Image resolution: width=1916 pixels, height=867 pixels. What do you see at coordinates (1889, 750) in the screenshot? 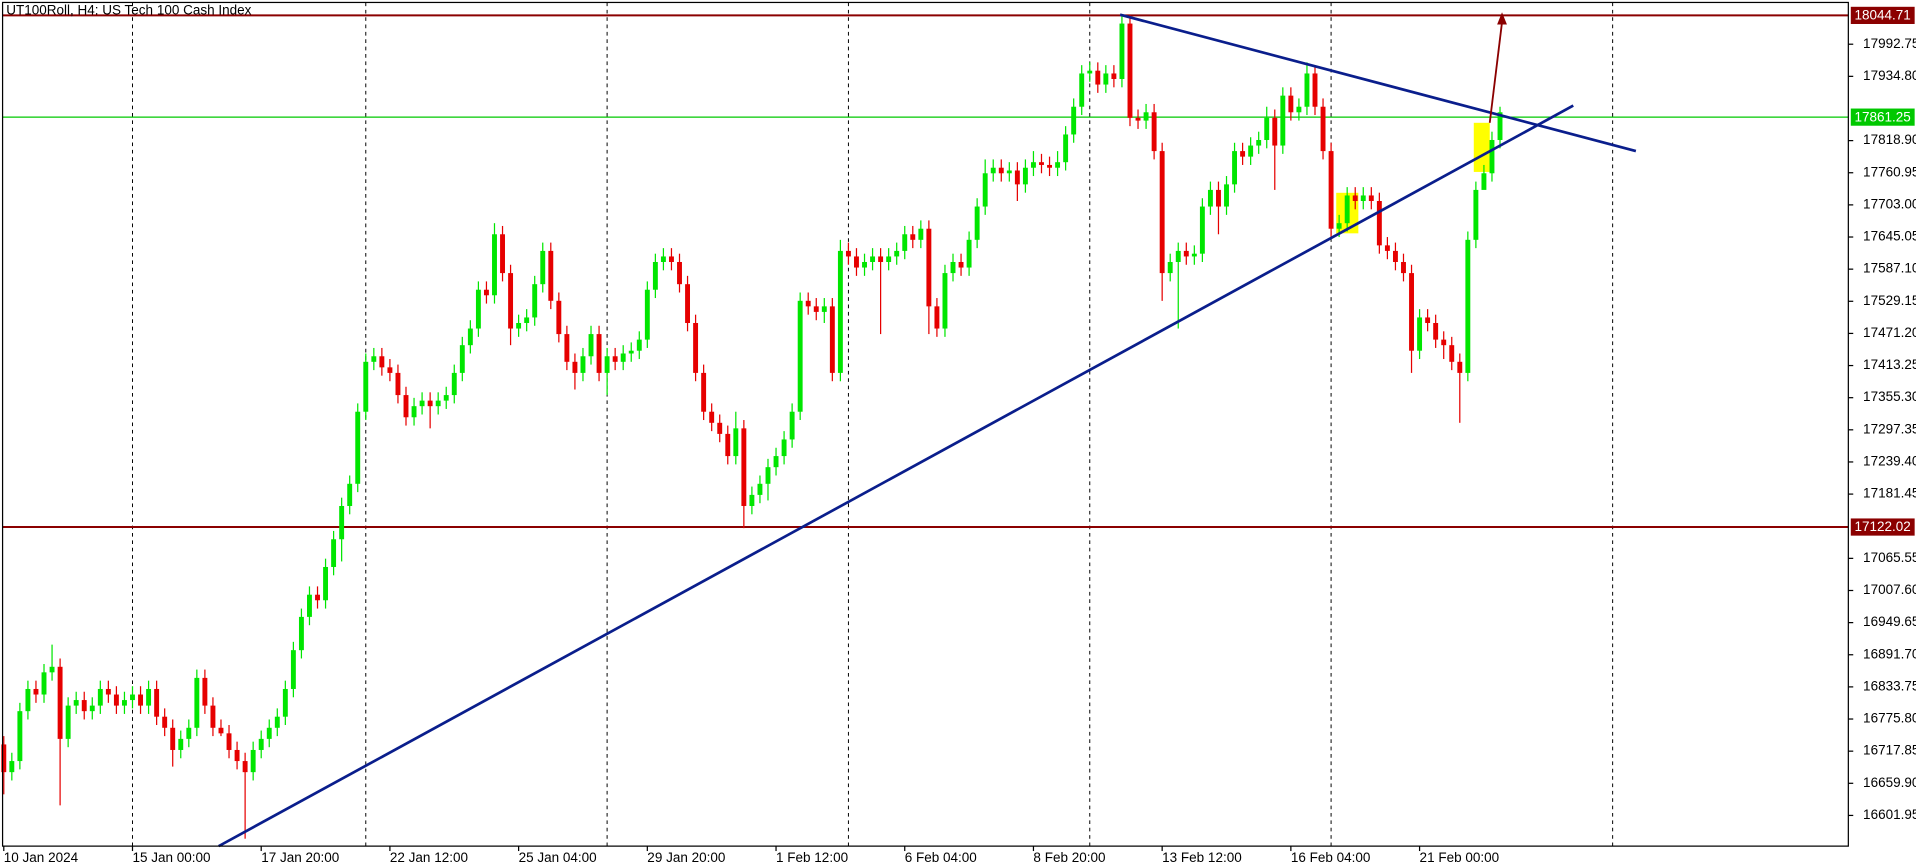
I see `y-tick-label: 16717.85` at bounding box center [1889, 750].